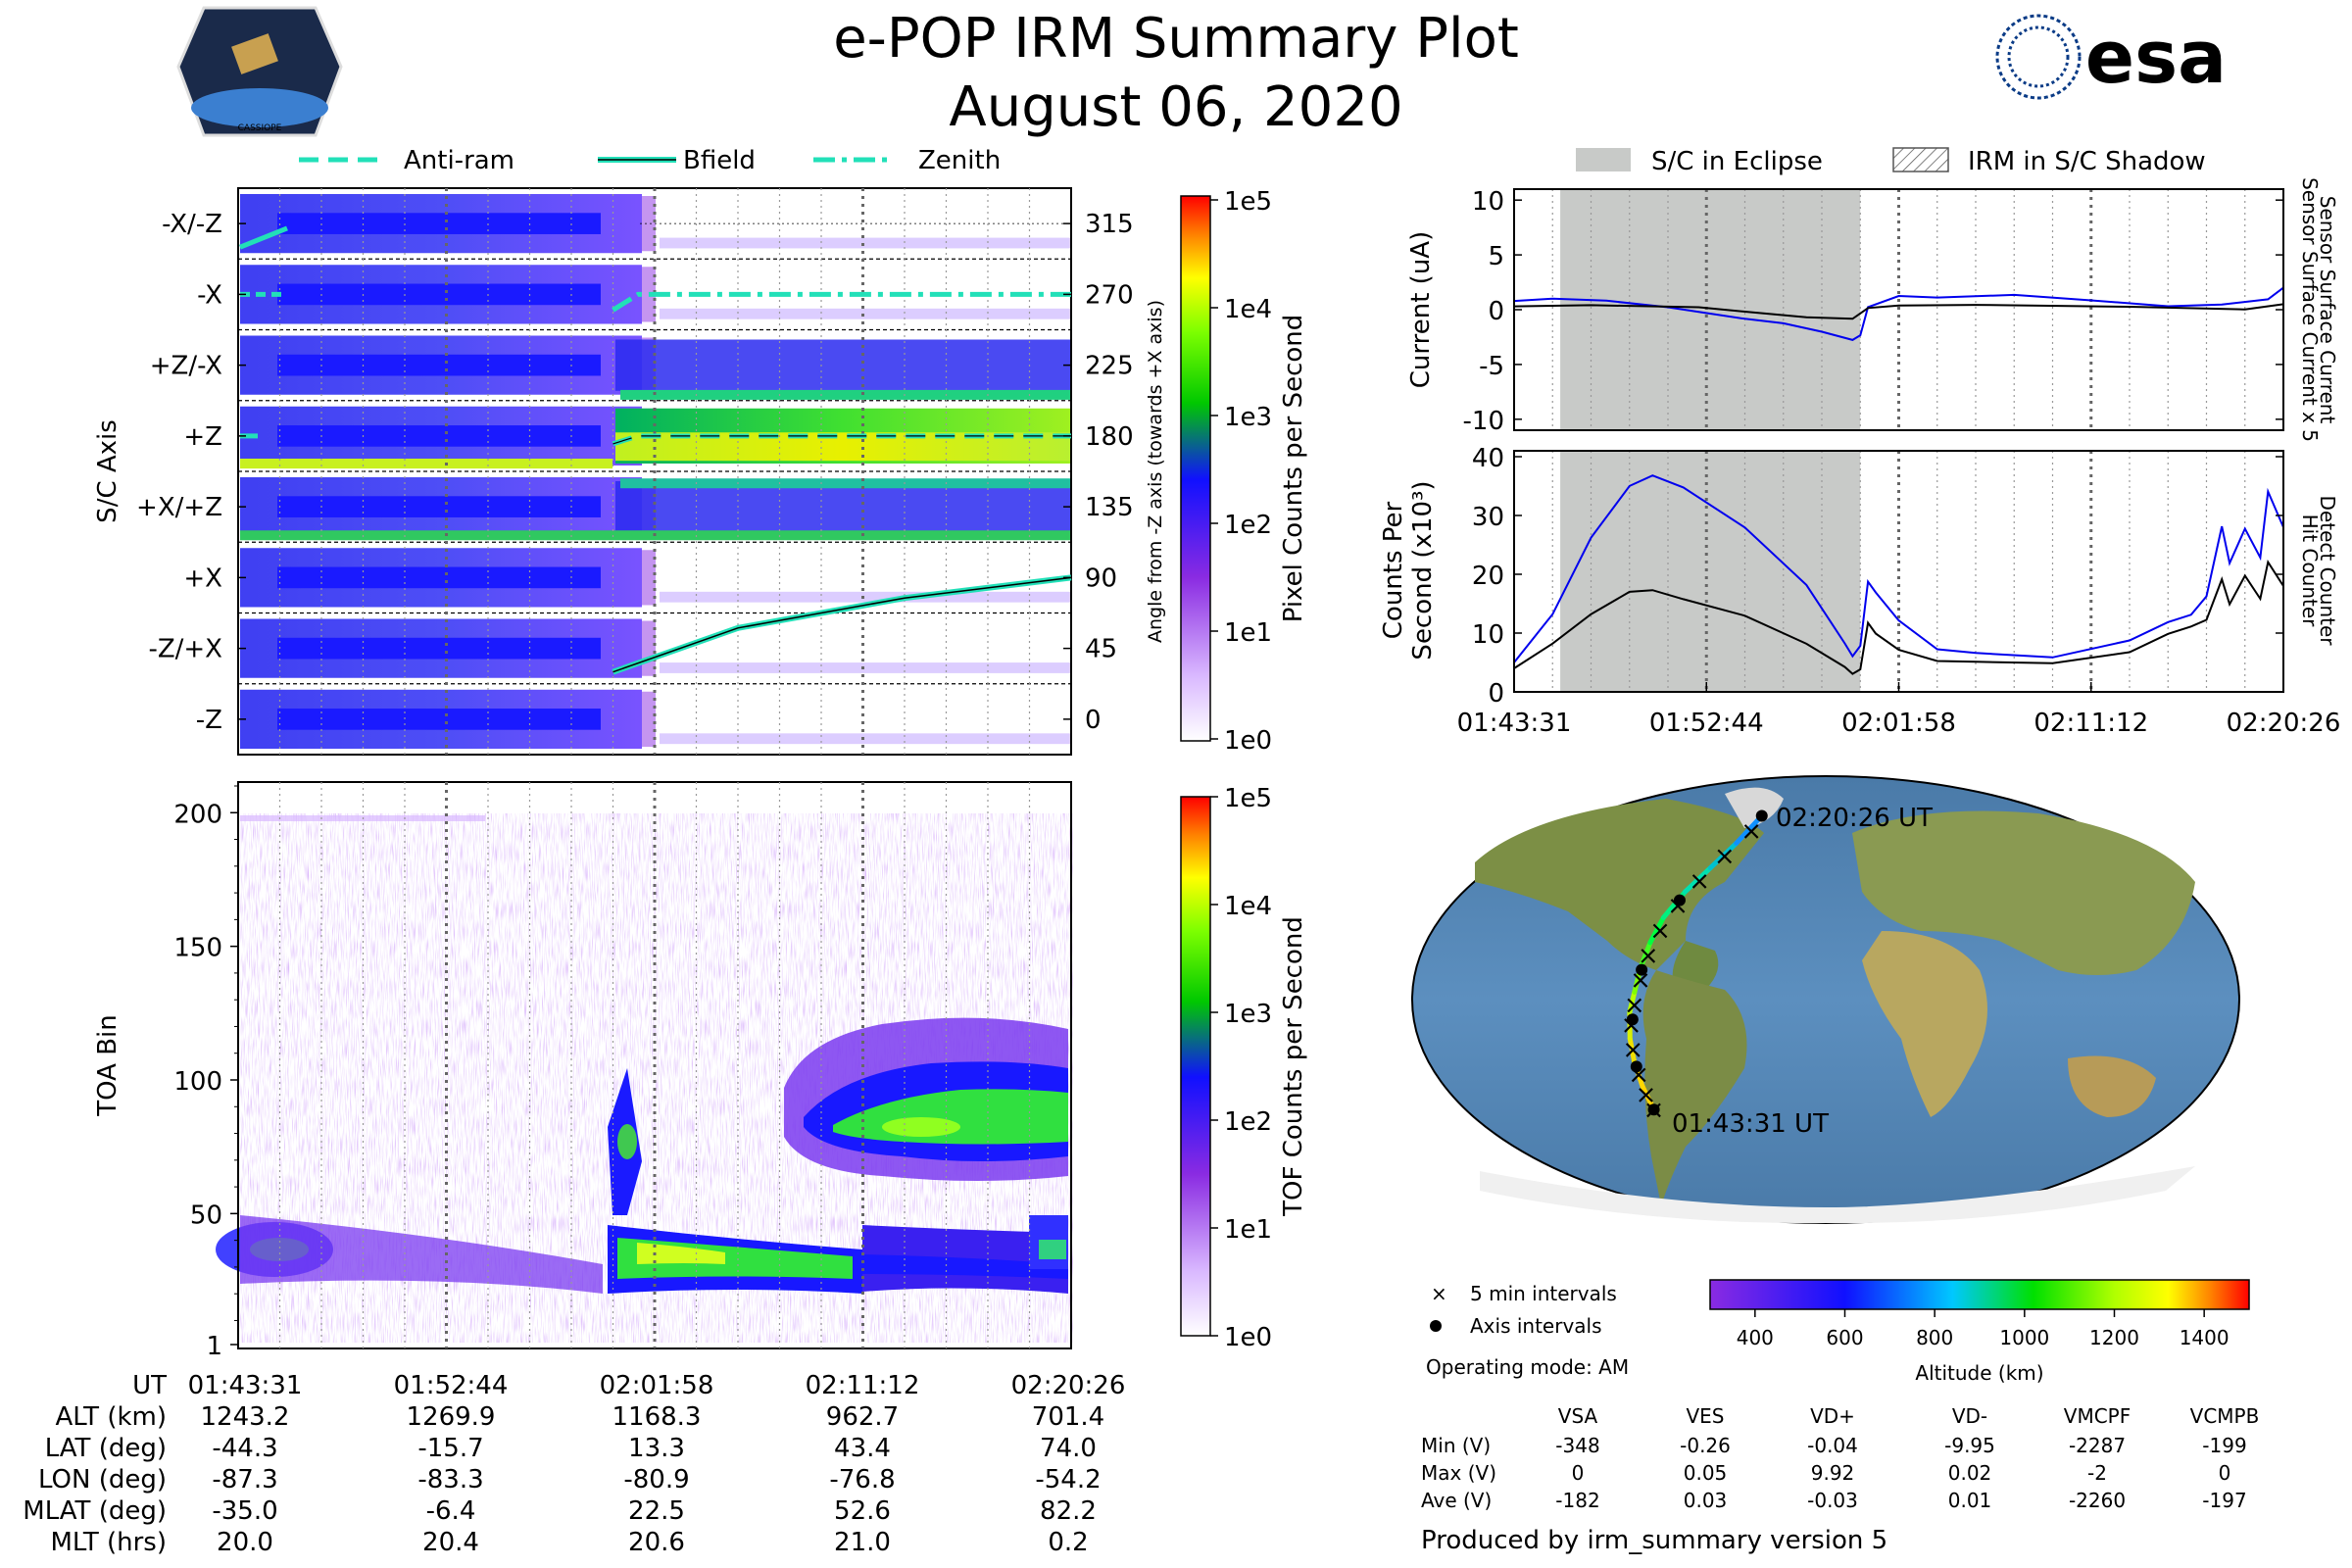 Image resolution: width=2352 pixels, height=1568 pixels. Describe the element at coordinates (1483, 421) in the screenshot. I see `ytick-label: -10` at that location.